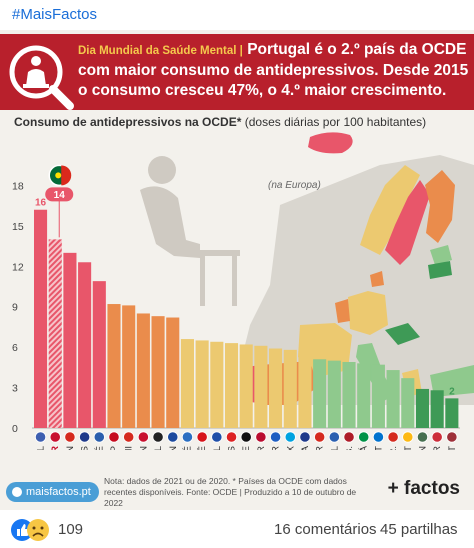 This screenshot has width=474, height=548. Describe the element at coordinates (202, 448) in the screenshot. I see `x-tick-label: CHÉ` at that location.